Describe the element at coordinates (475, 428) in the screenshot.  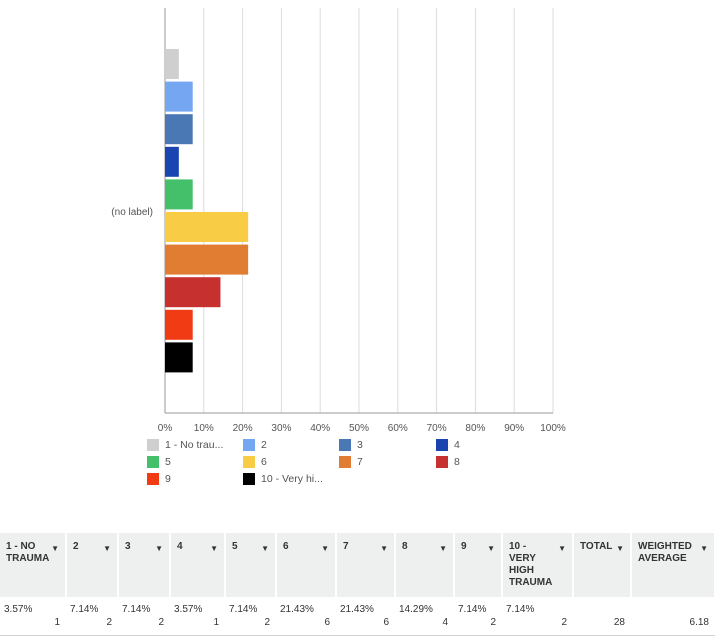
I see `x-tick-label: 80%` at that location.